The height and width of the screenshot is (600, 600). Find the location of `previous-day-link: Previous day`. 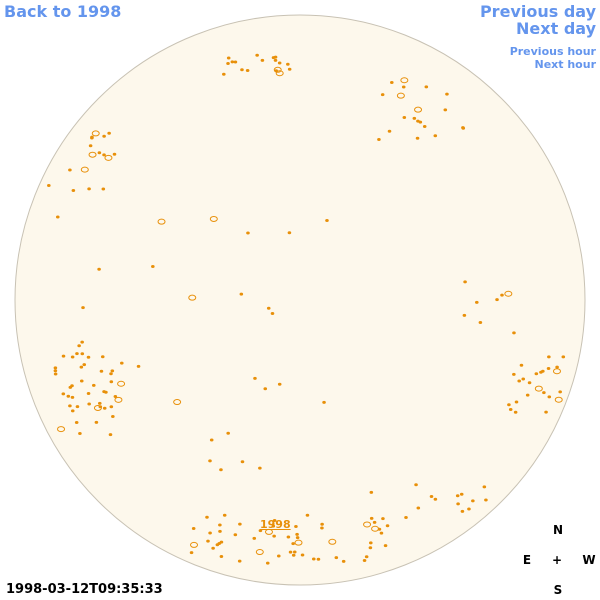

previous-day-link: Previous day is located at coordinates (537, 11).